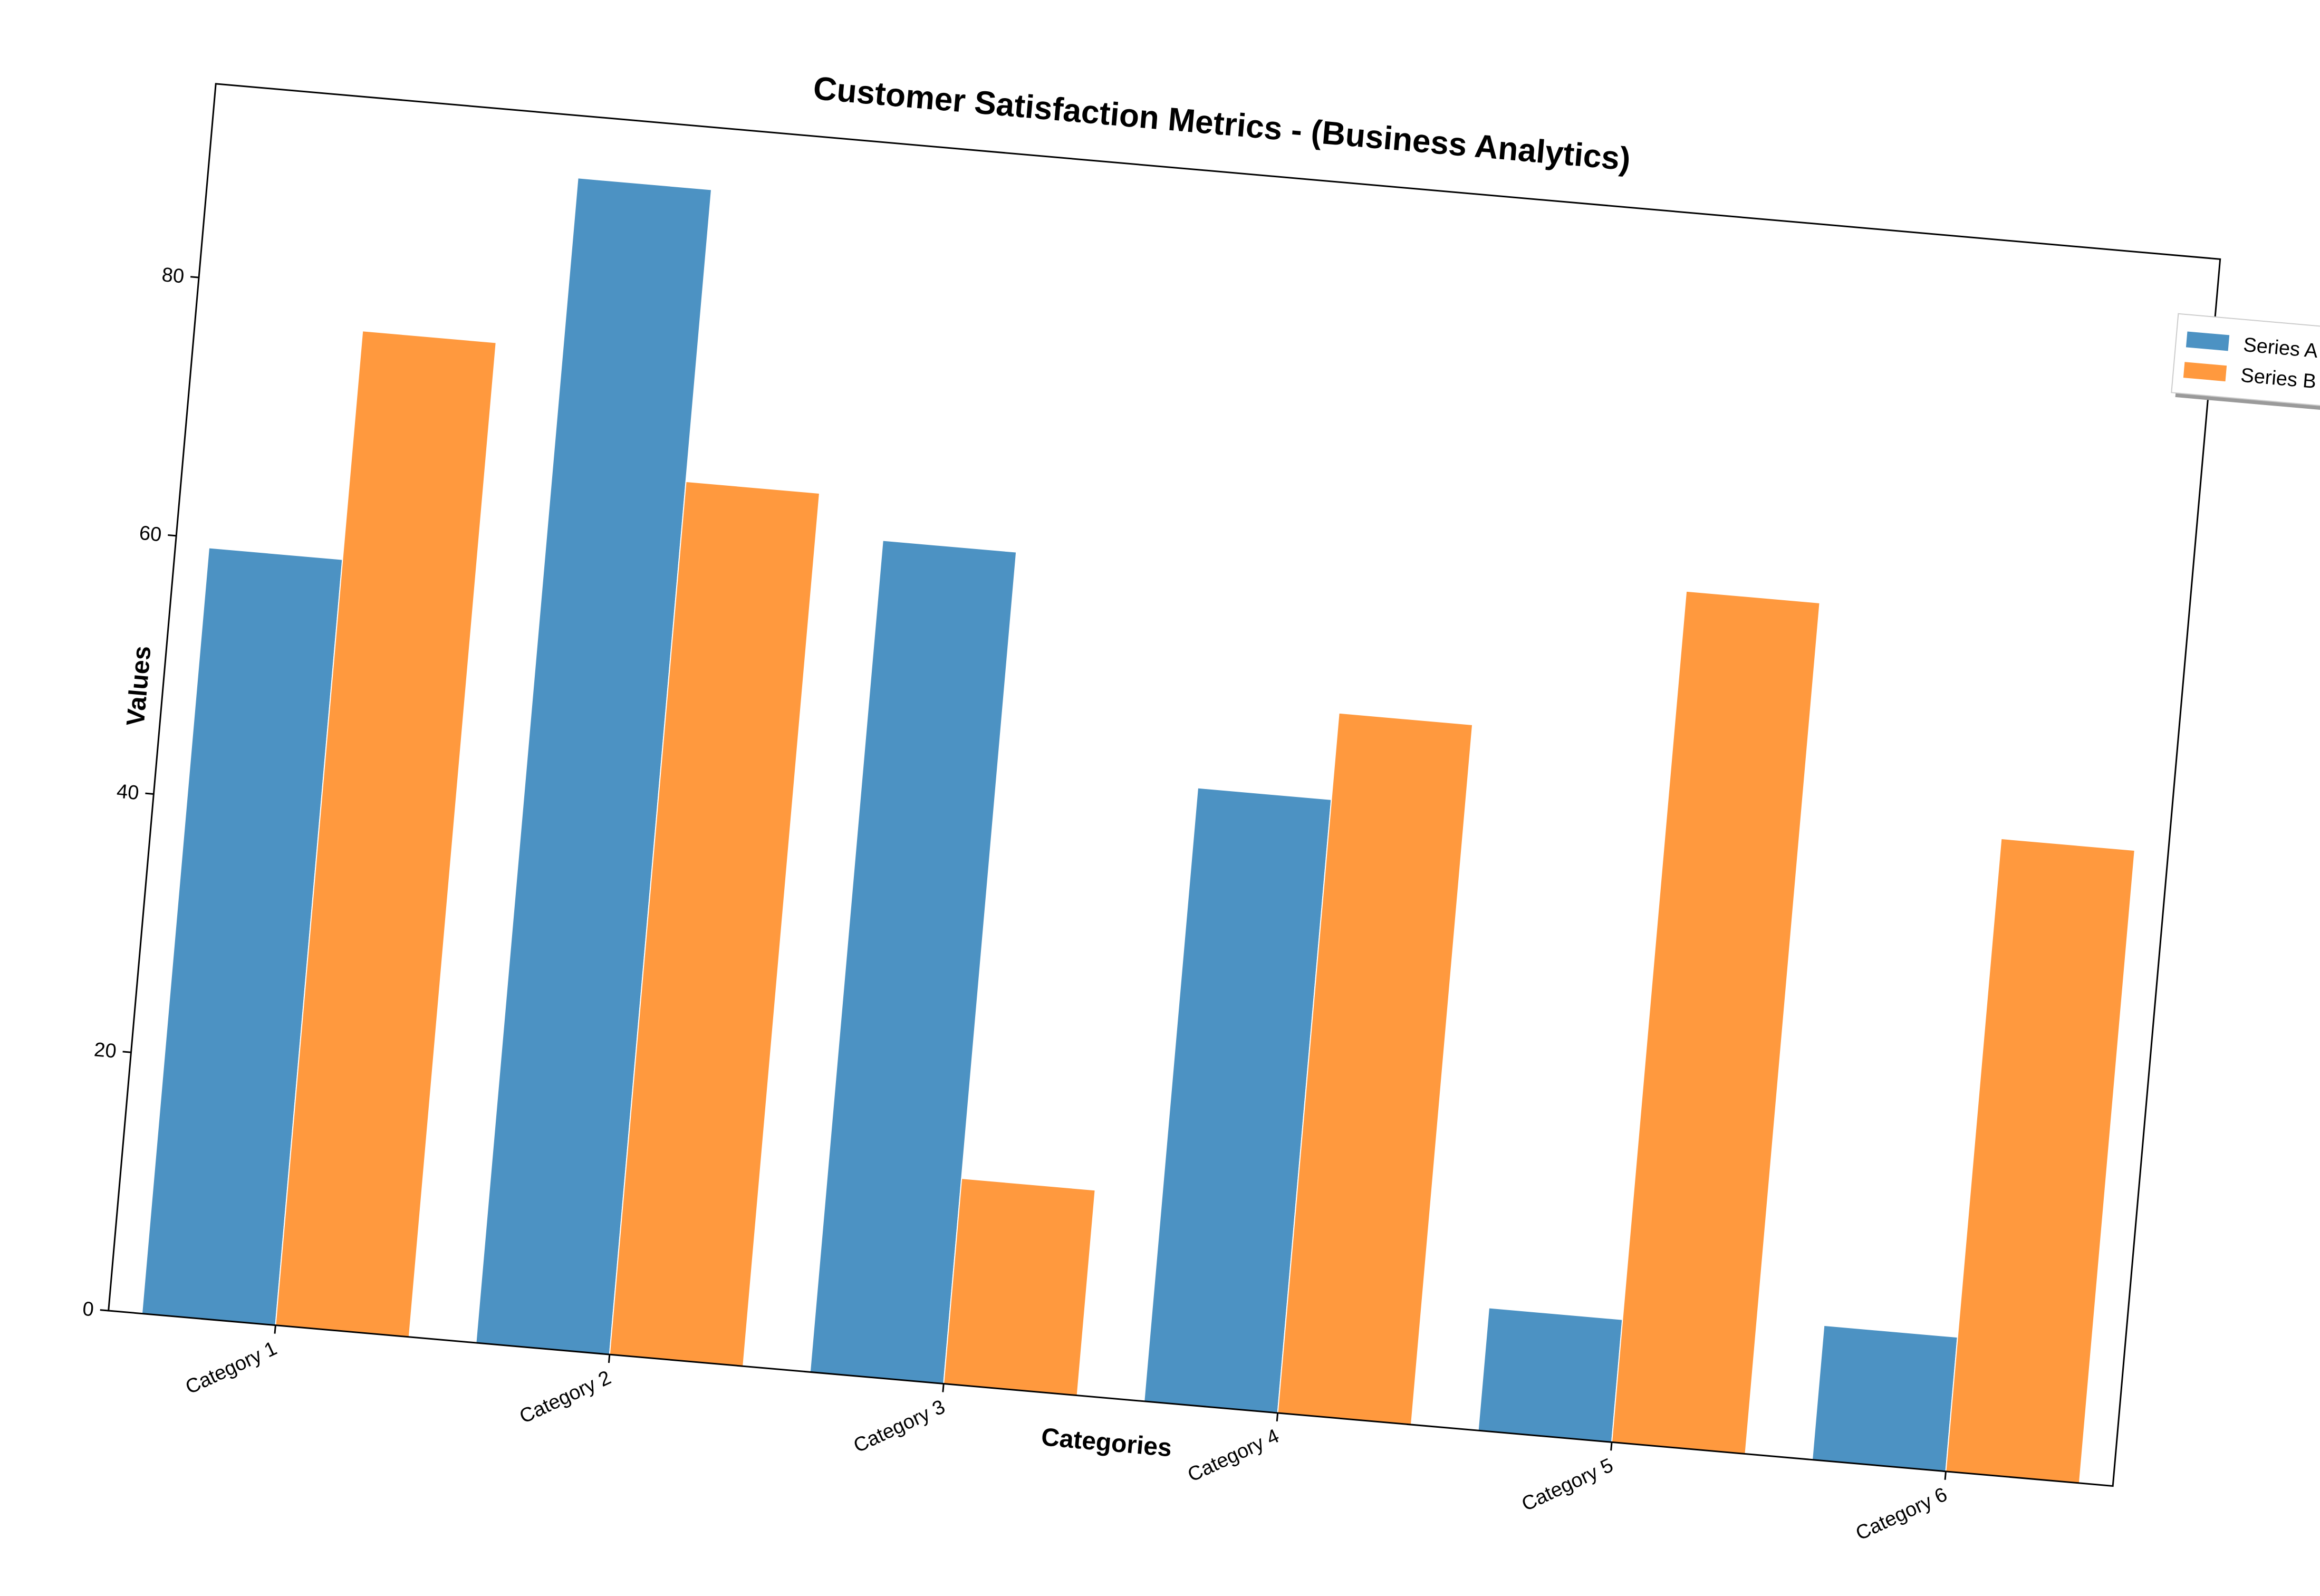 Image resolution: width=2320 pixels, height=1596 pixels. What do you see at coordinates (2205, 372) in the screenshot?
I see `legend-swatch-b` at bounding box center [2205, 372].